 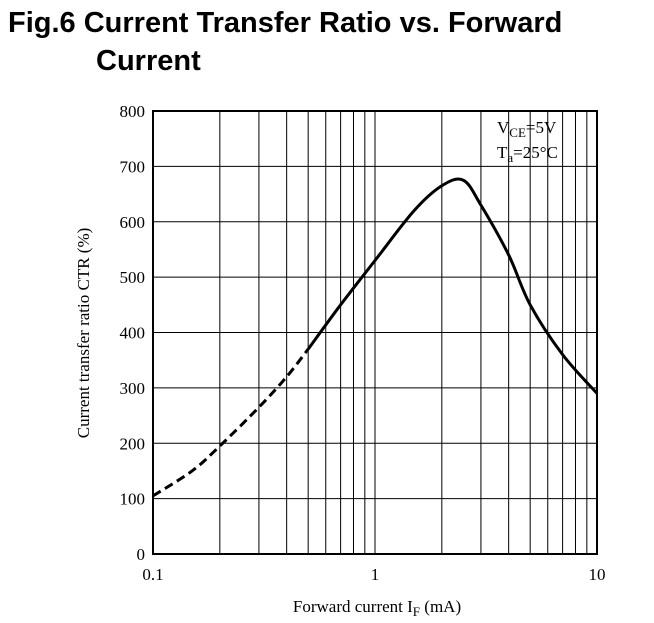 What do you see at coordinates (133, 111) in the screenshot?
I see `y-tick-label: 800` at bounding box center [133, 111].